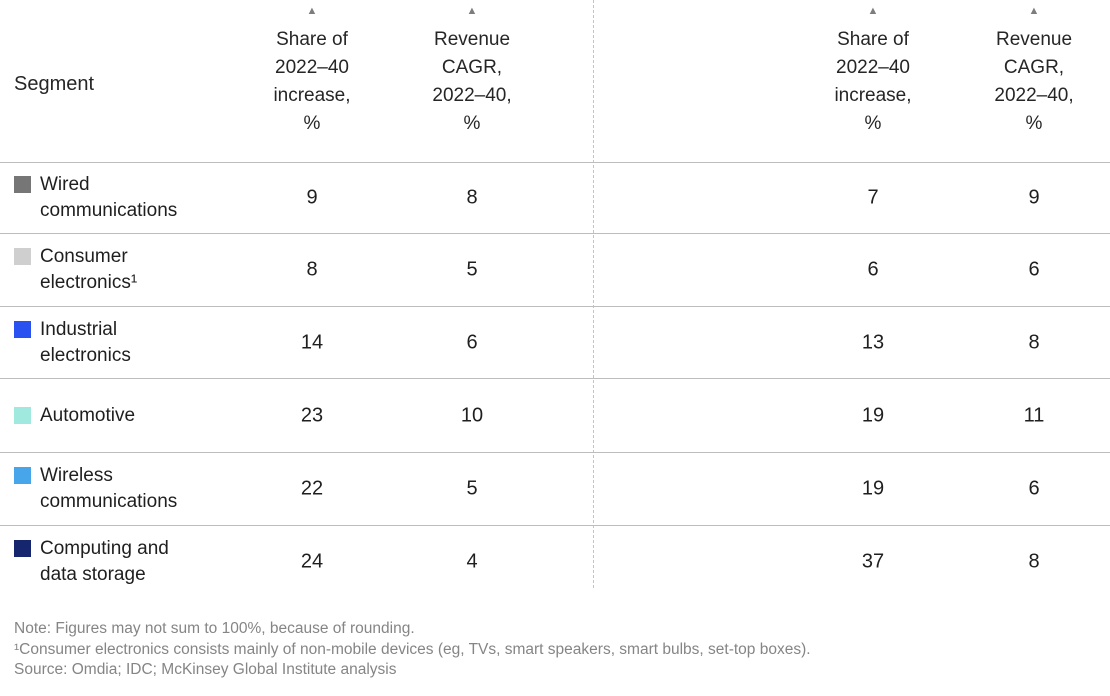 The width and height of the screenshot is (1110, 696). What do you see at coordinates (472, 561) in the screenshot?
I see `revenue-cagr-left: 4` at bounding box center [472, 561].